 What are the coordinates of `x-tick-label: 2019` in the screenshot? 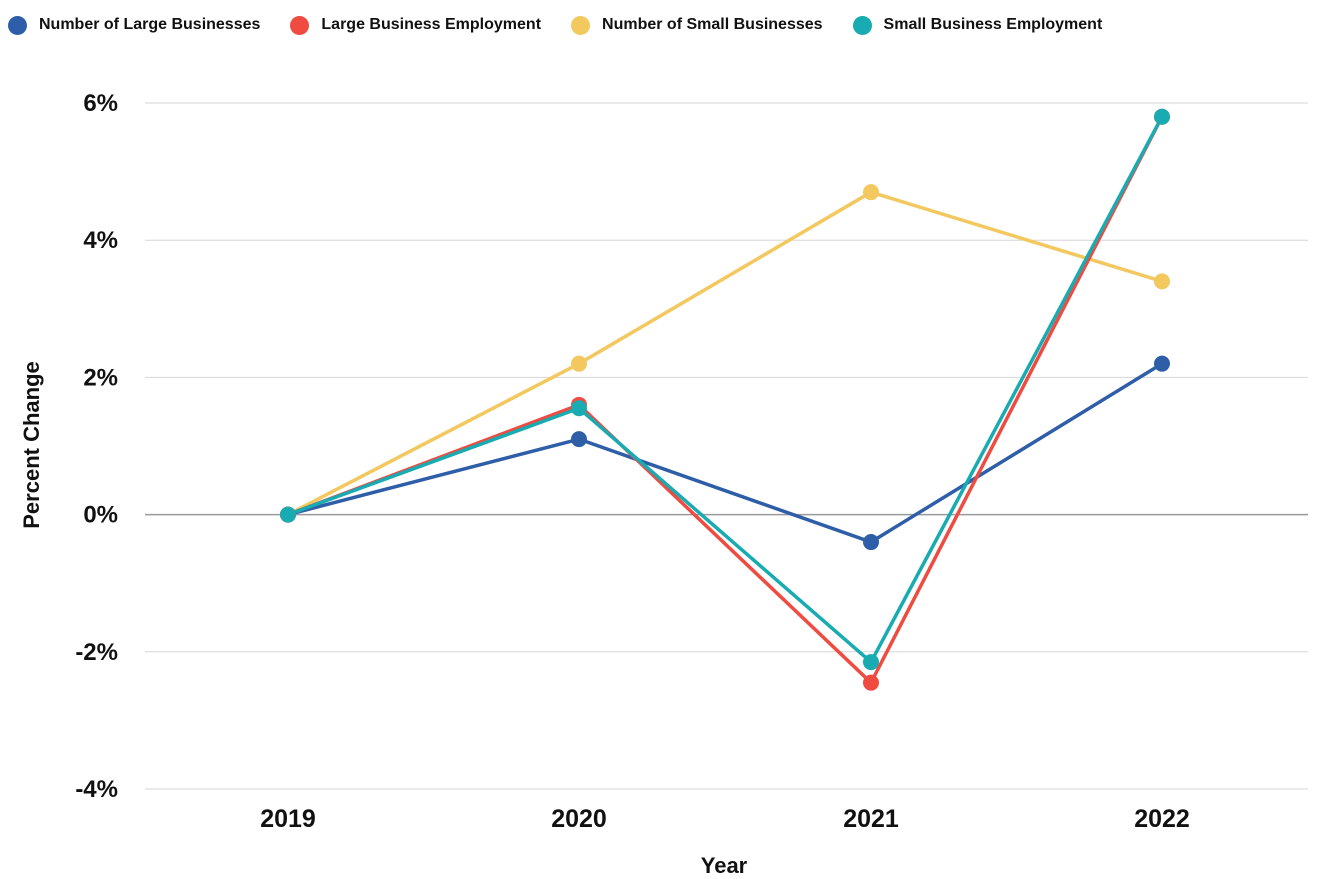 It's located at (288, 819).